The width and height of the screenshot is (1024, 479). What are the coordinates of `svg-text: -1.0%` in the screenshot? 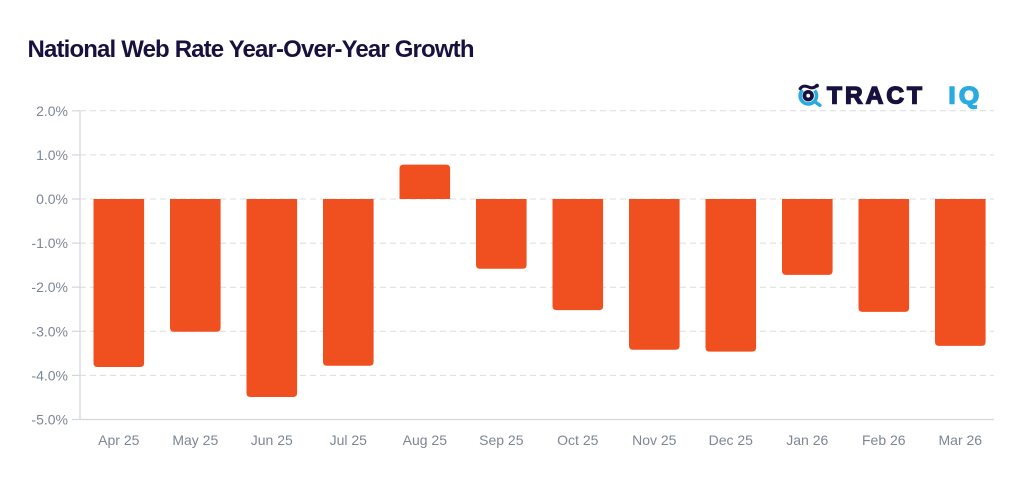 It's located at (49, 243).